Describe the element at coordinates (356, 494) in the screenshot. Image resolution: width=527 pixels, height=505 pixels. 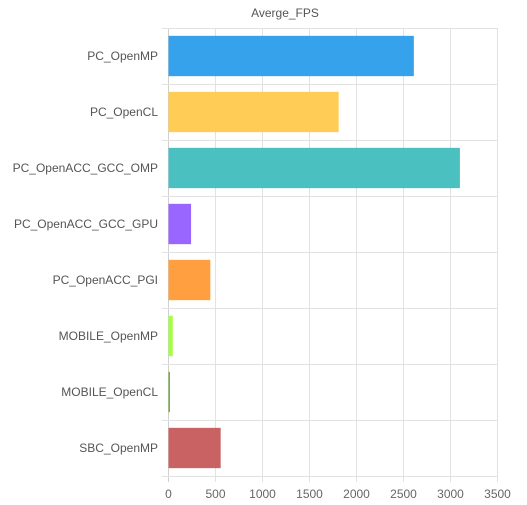
I see `x-tick-label: 2000` at that location.